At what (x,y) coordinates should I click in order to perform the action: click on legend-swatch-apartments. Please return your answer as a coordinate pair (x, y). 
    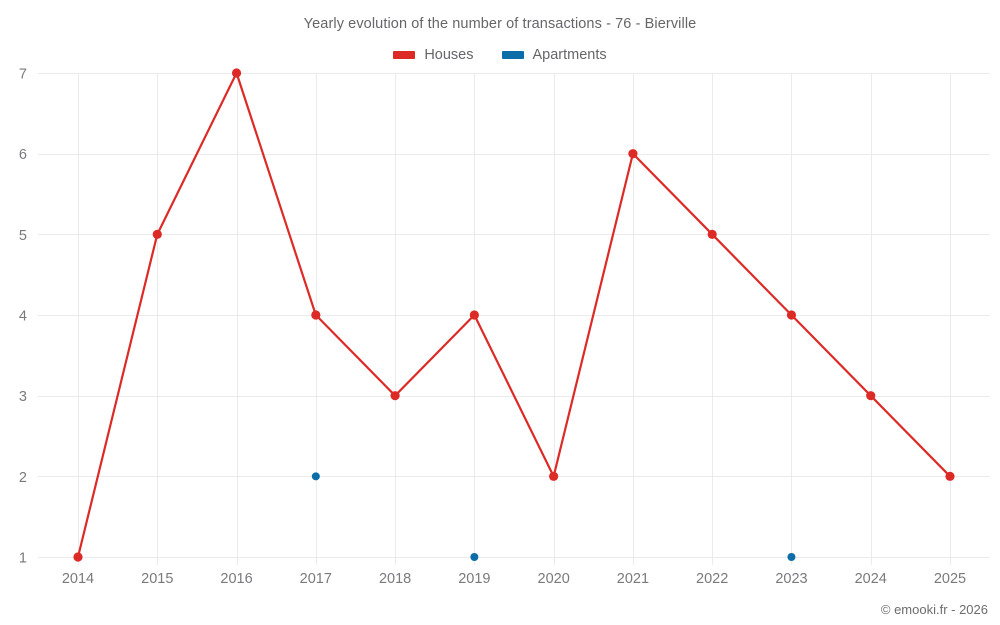
    Looking at the image, I should click on (512, 55).